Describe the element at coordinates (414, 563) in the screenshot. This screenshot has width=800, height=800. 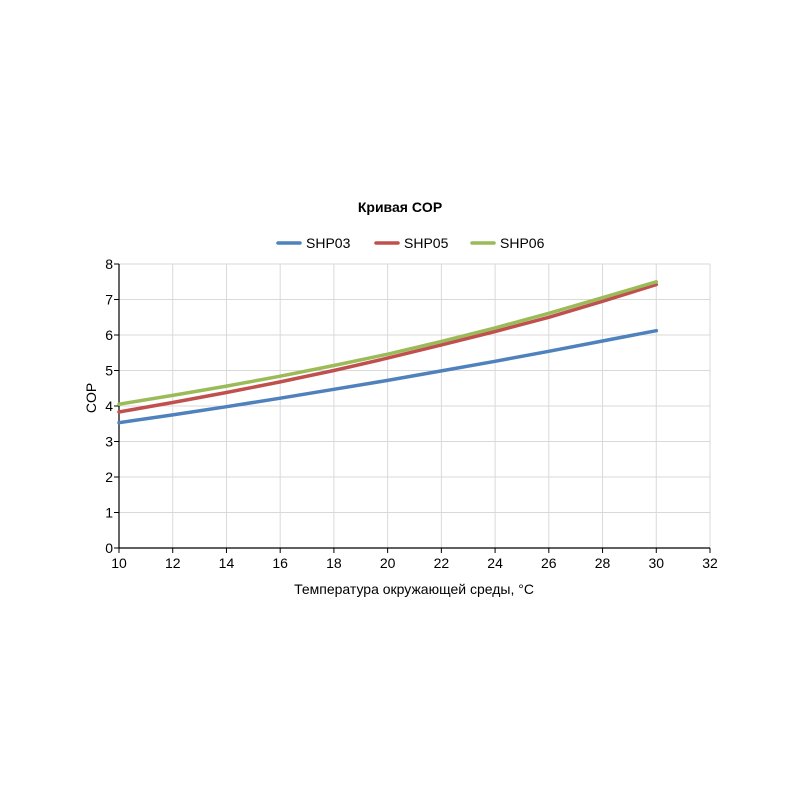
I see `x-tick-labels: 10 12 14 16 18 20 22 24 26 28 30 32` at that location.